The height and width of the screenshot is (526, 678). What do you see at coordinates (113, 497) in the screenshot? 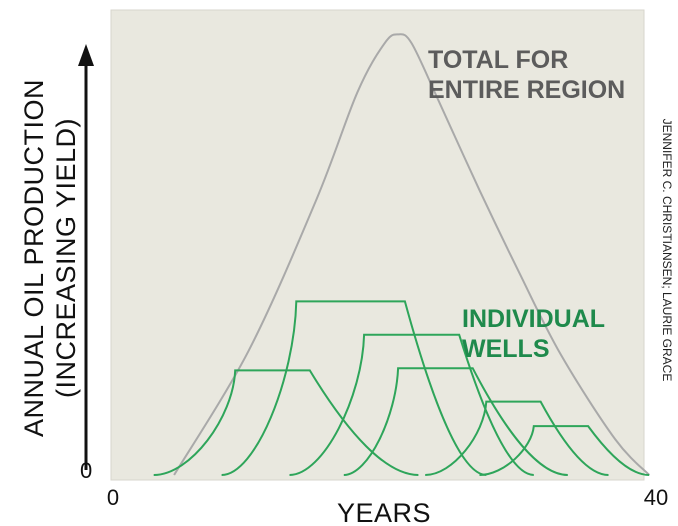
I see `x-tick-label-0: 0` at bounding box center [113, 497].